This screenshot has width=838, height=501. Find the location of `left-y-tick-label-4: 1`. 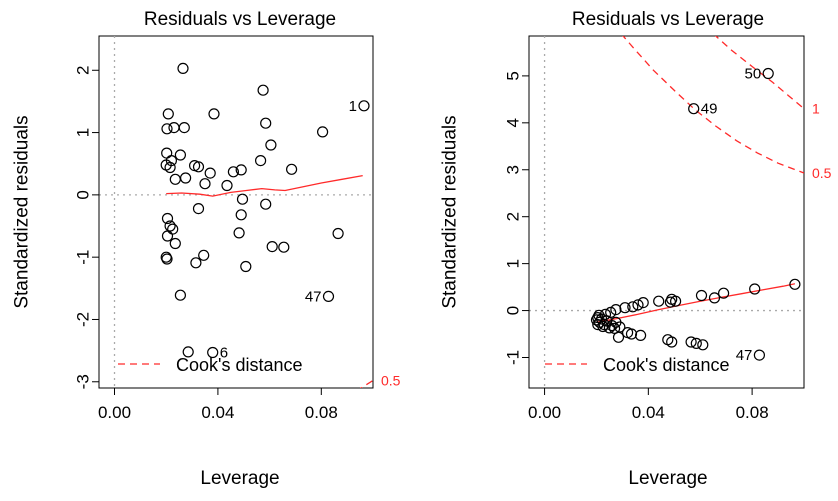

left-y-tick-label-4: 1 is located at coordinates (83, 132).